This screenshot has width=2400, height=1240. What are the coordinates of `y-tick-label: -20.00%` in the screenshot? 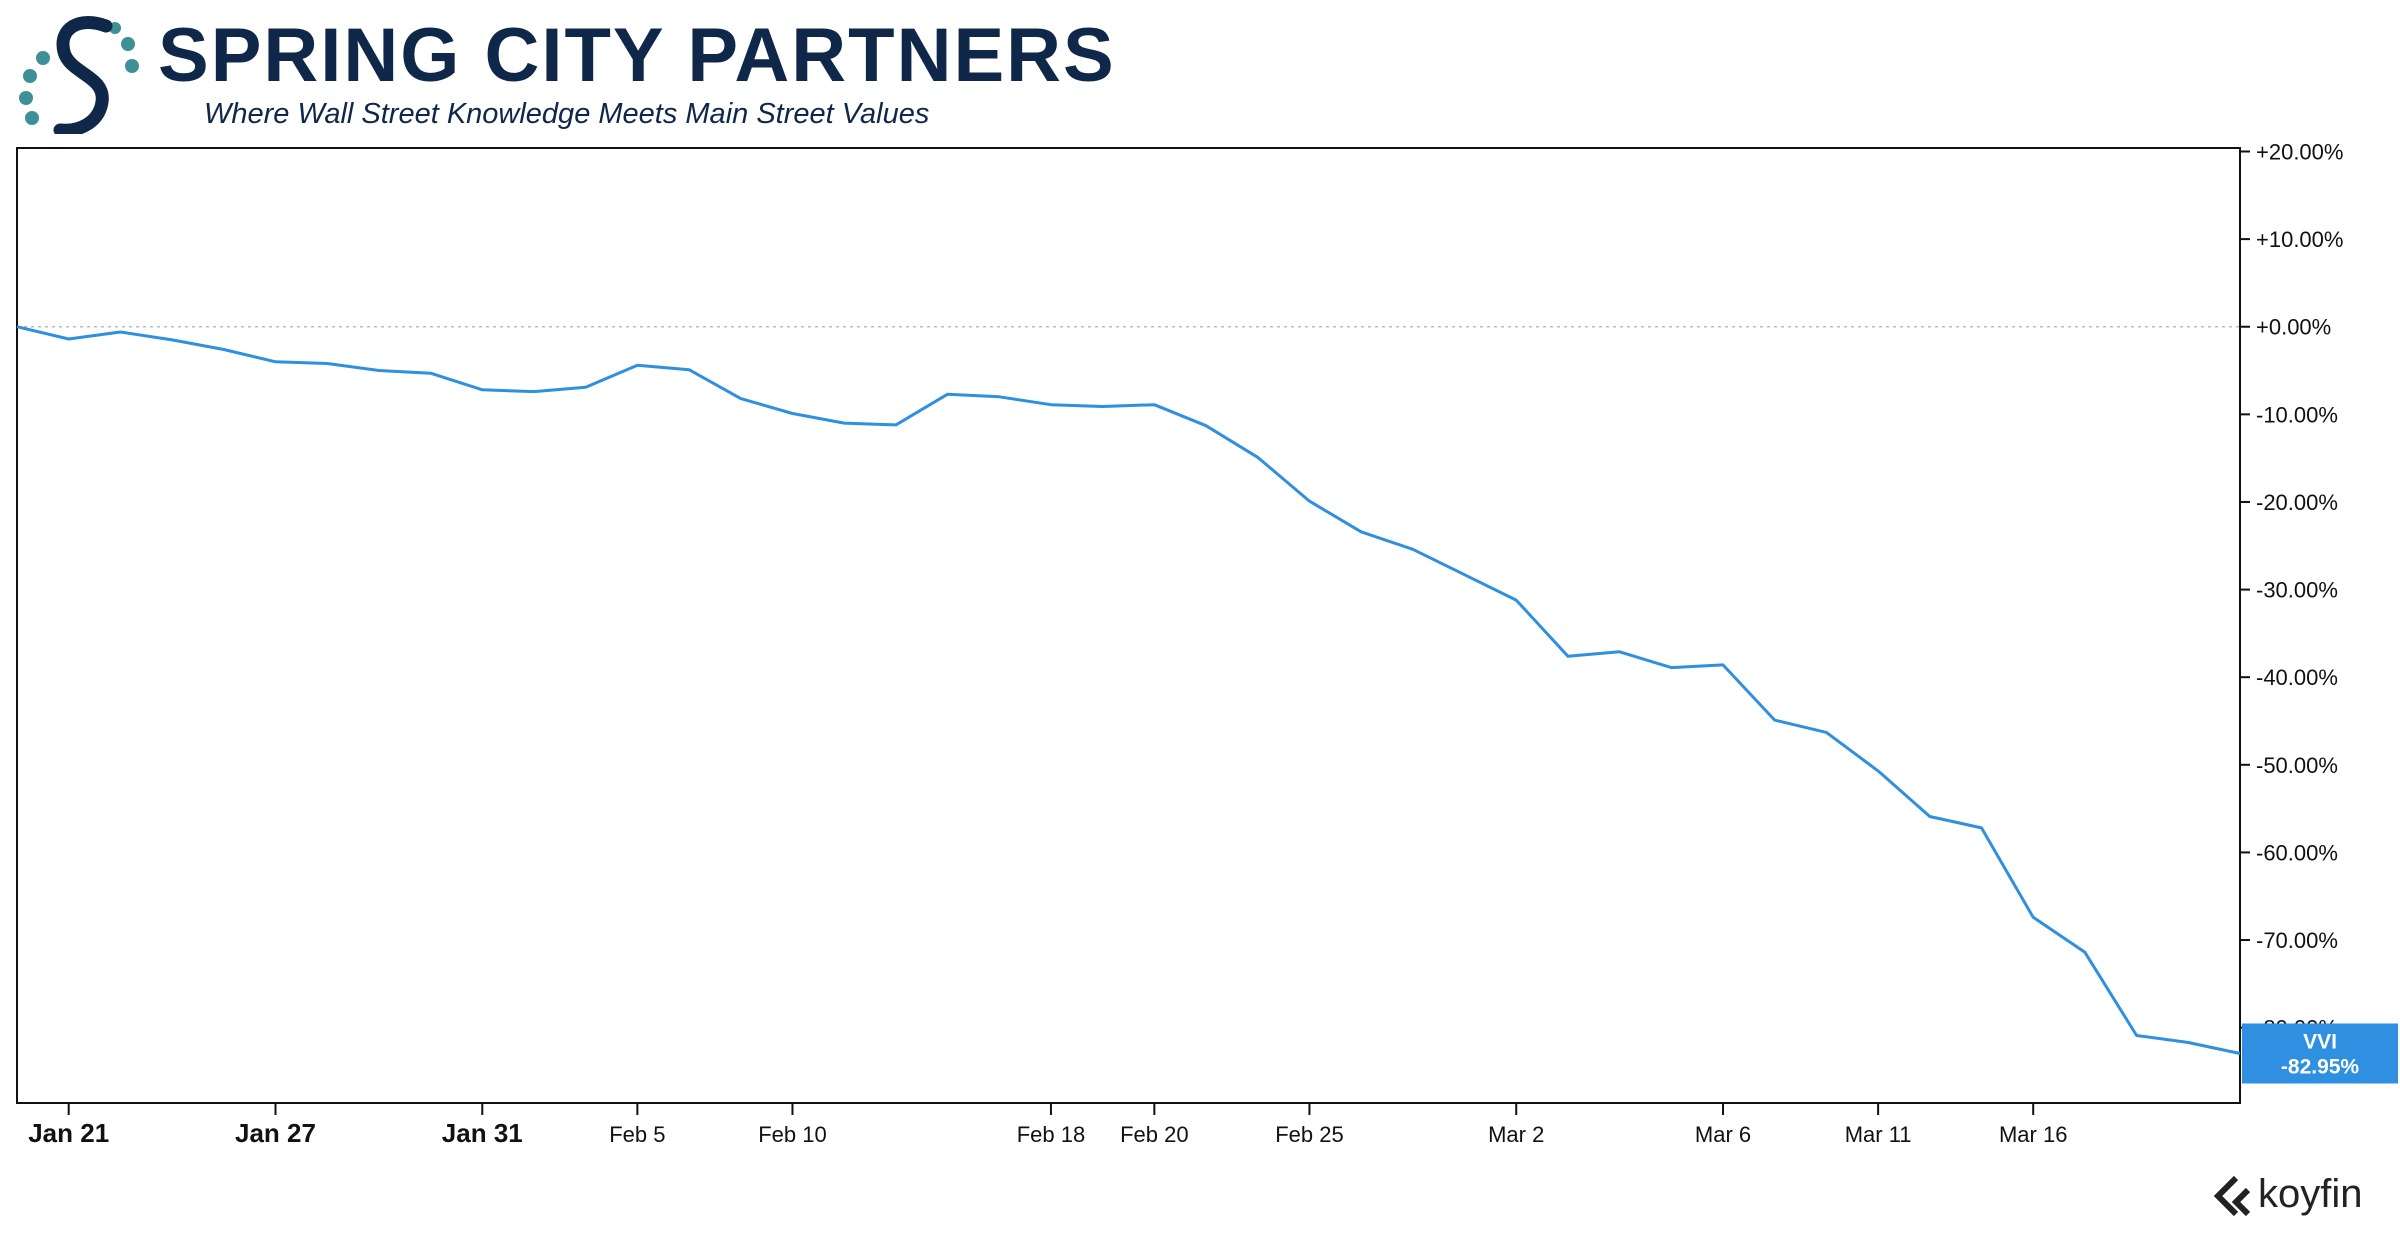 It's located at (2297, 502).